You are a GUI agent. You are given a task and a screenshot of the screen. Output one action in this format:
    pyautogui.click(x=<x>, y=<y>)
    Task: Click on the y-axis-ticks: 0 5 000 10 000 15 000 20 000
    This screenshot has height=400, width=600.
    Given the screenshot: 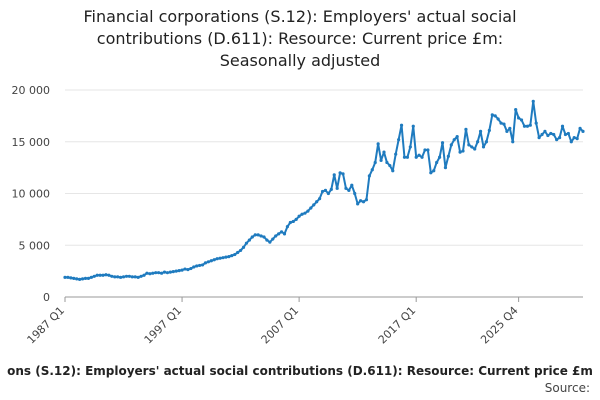 What is the action you would take?
    pyautogui.click(x=31, y=194)
    